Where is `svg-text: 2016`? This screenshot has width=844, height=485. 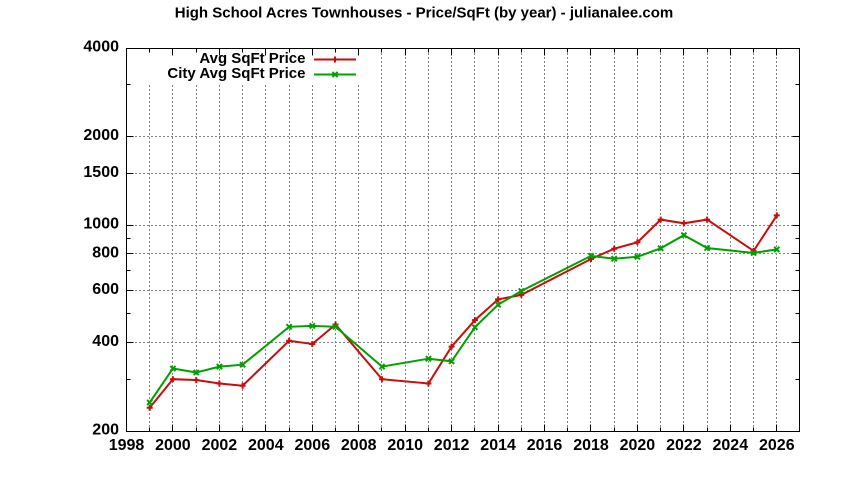 svg-text: 2016 is located at coordinates (545, 445).